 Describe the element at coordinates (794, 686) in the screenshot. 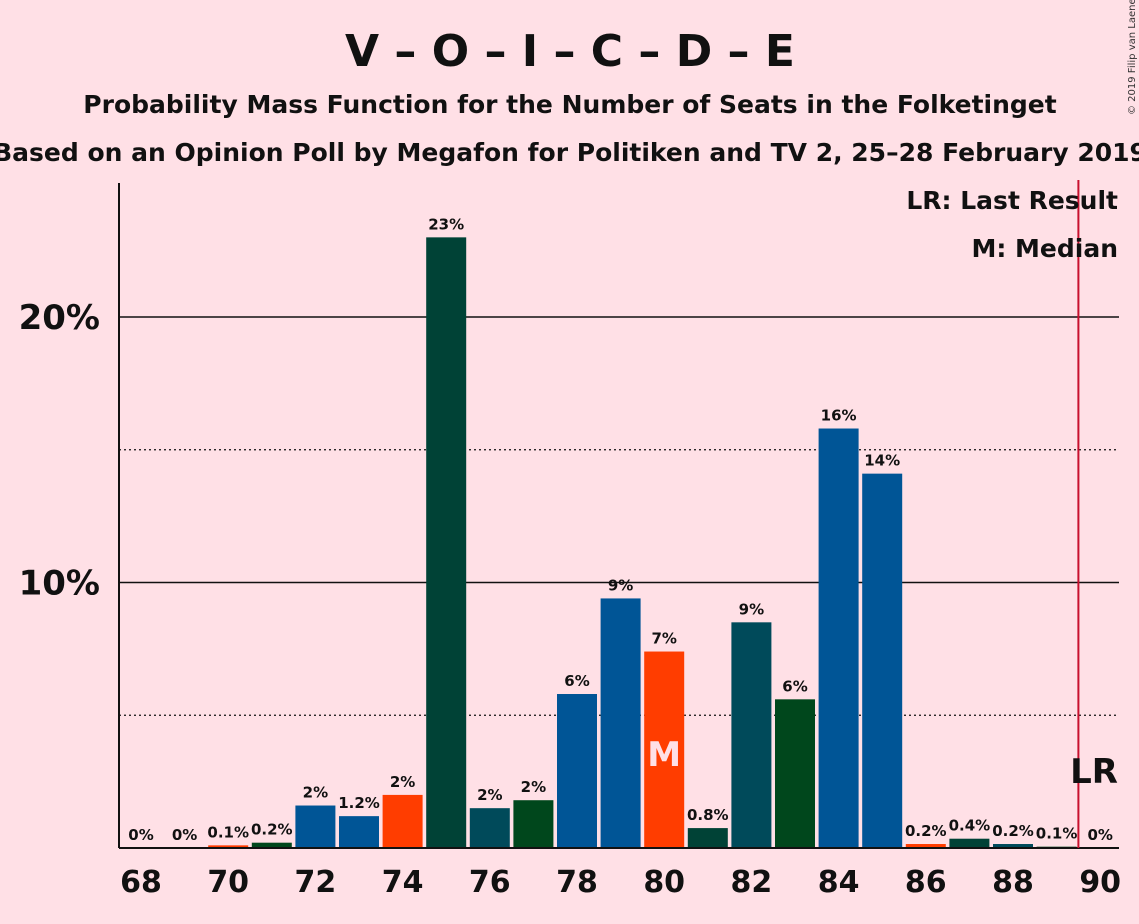

I see `data-label-83: 6%` at that location.